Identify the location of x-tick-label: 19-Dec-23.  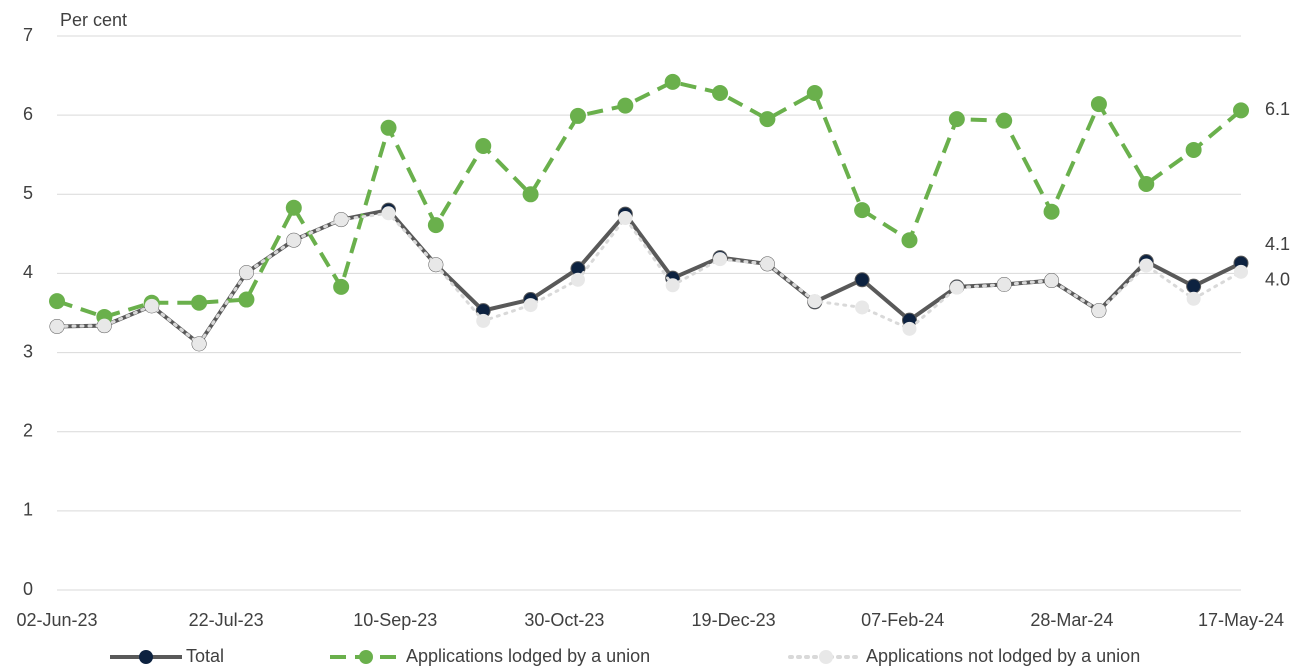
(734, 620).